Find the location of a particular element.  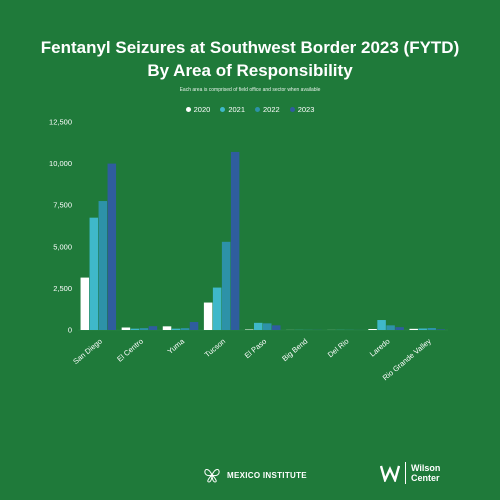

bar-2021-yuma is located at coordinates (176, 329).